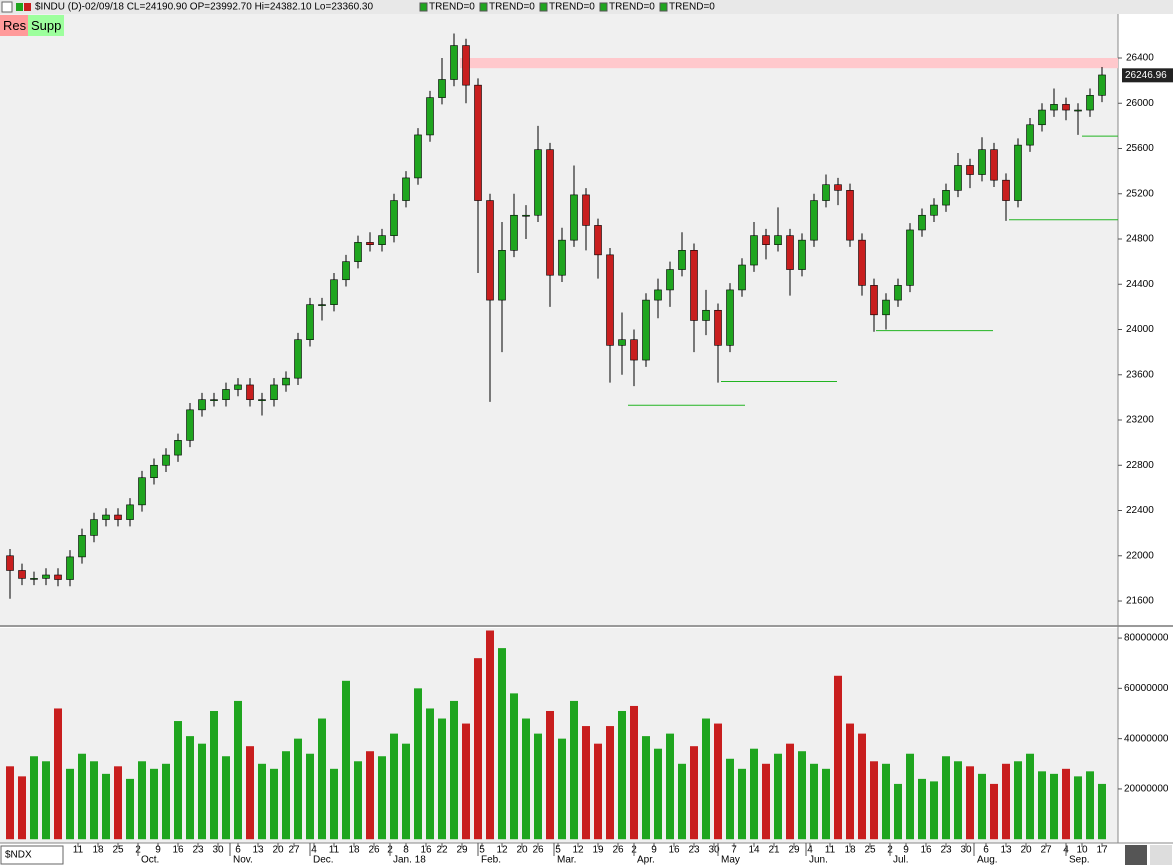 The width and height of the screenshot is (1173, 866). What do you see at coordinates (1140, 374) in the screenshot?
I see `y-tick-label: 23600` at bounding box center [1140, 374].